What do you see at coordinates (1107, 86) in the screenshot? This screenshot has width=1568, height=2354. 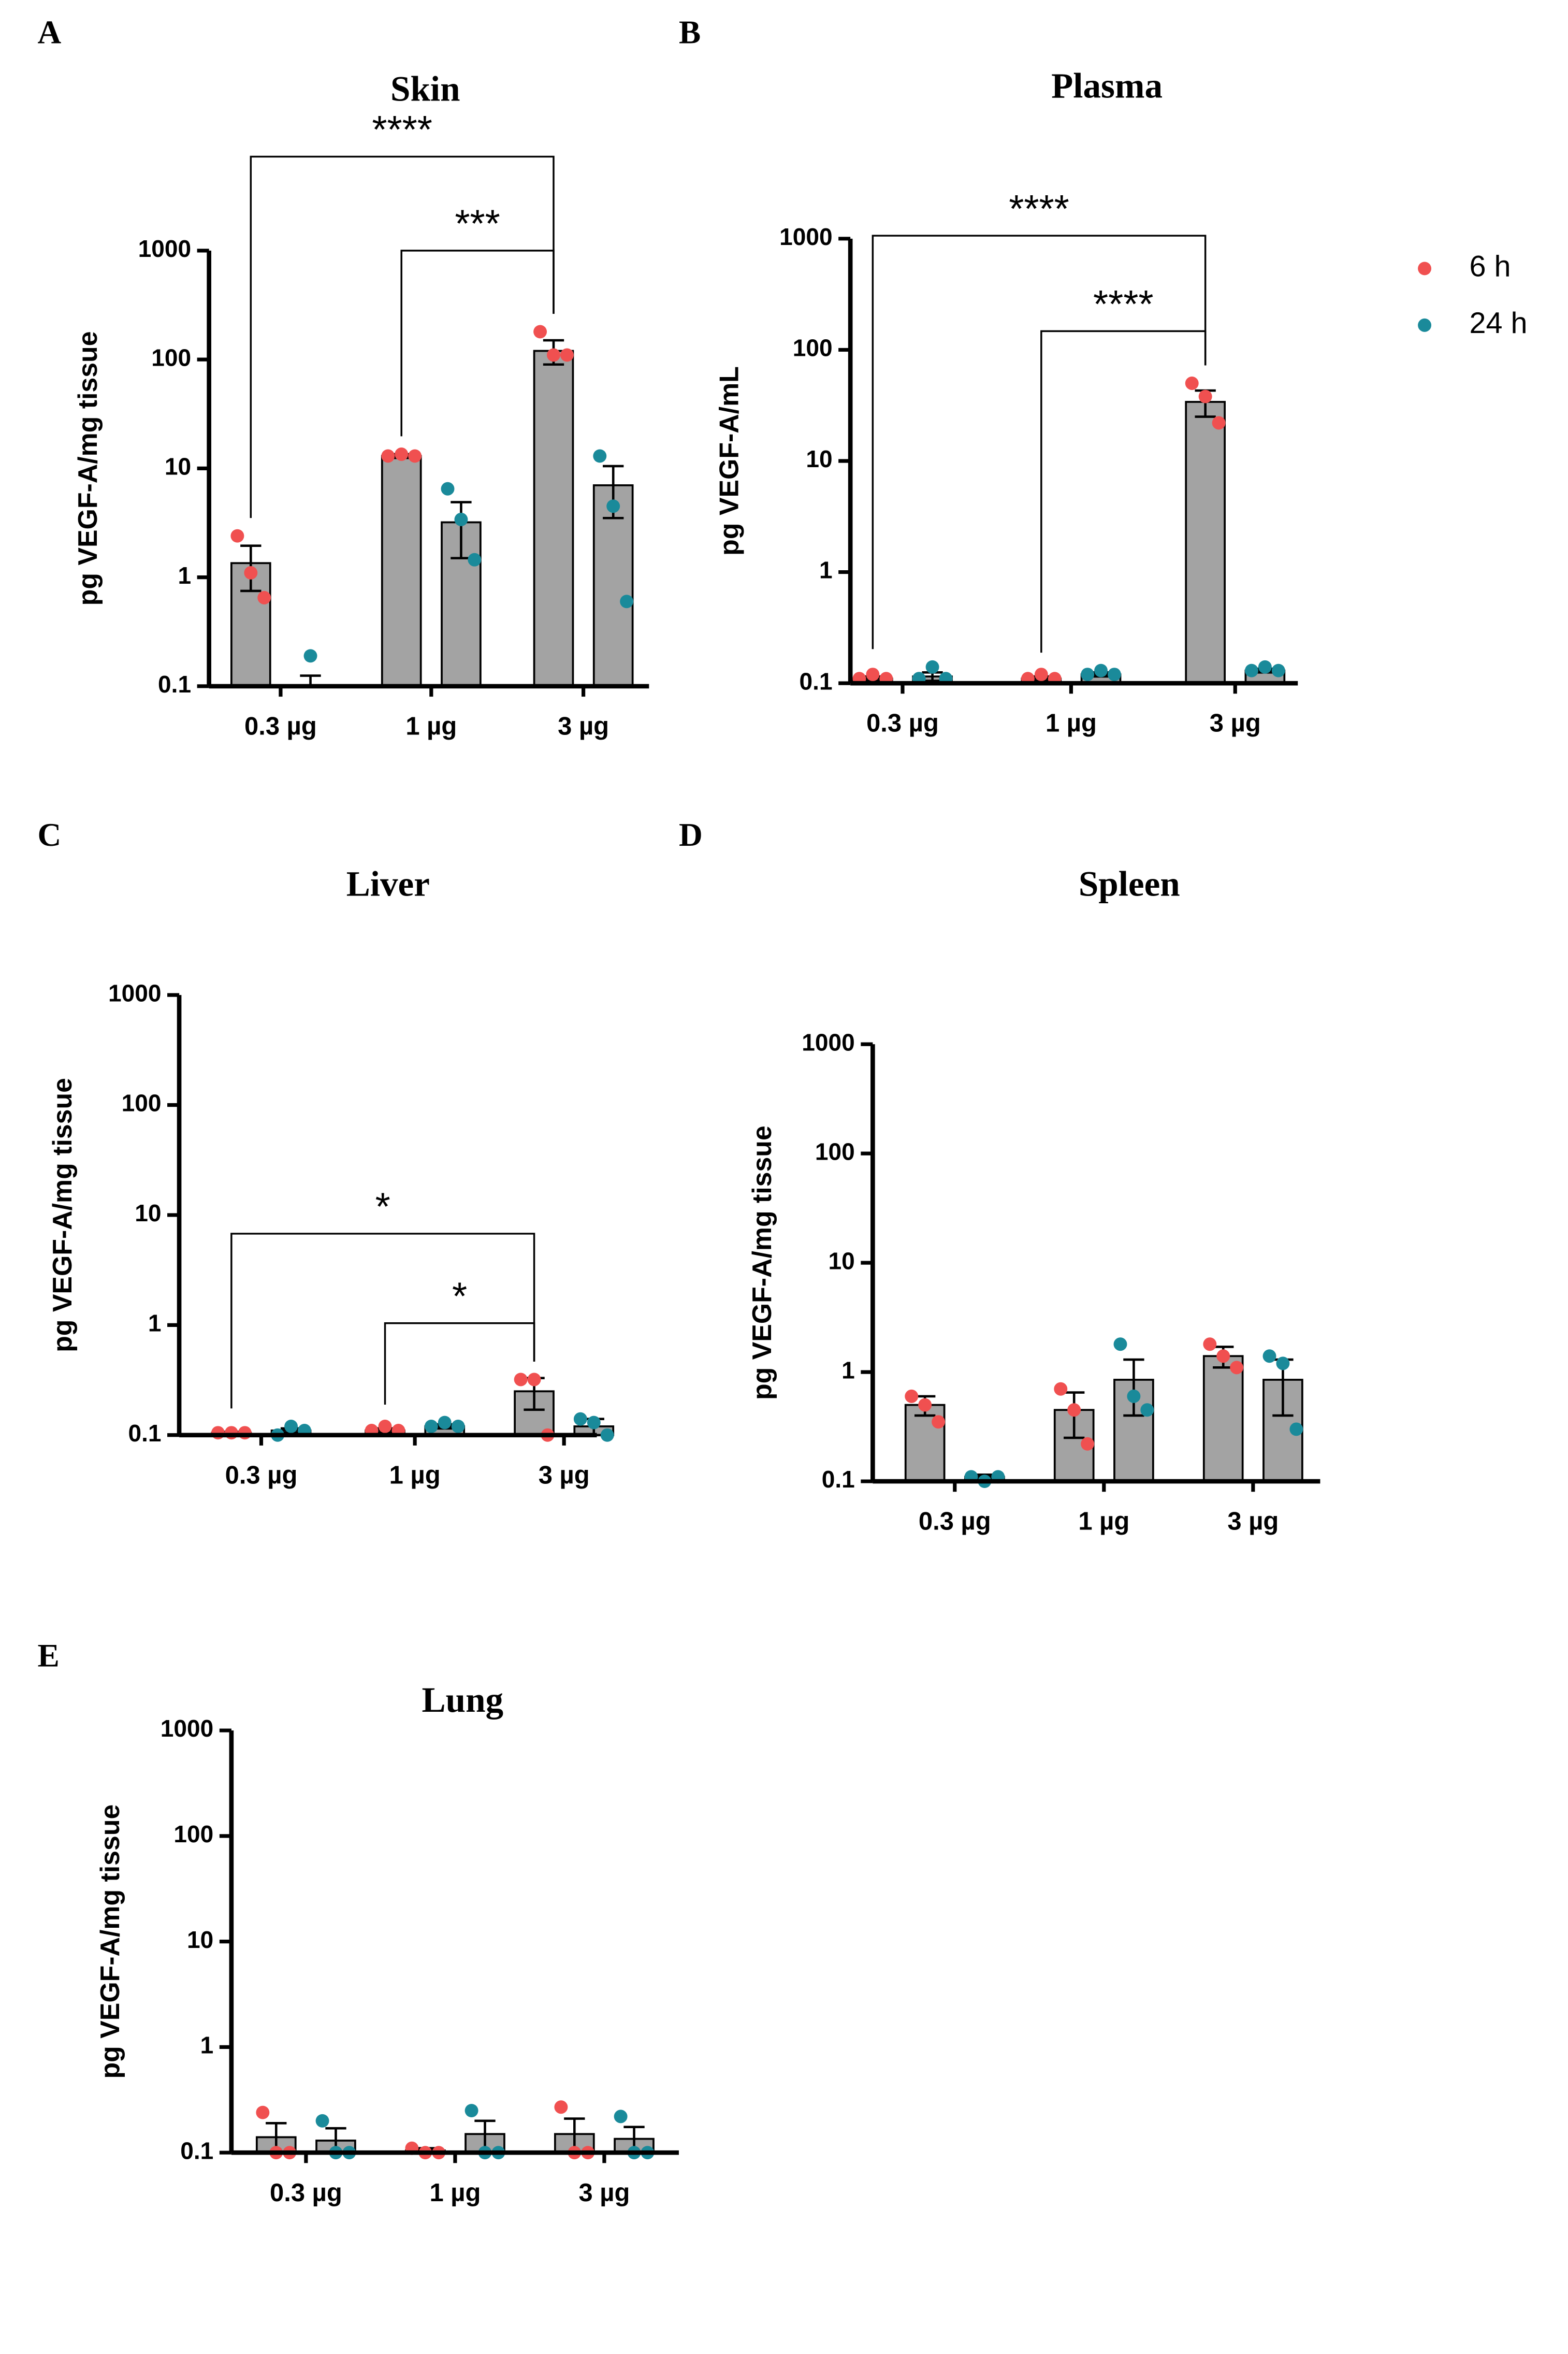 I see `chart-title: Plasma` at bounding box center [1107, 86].